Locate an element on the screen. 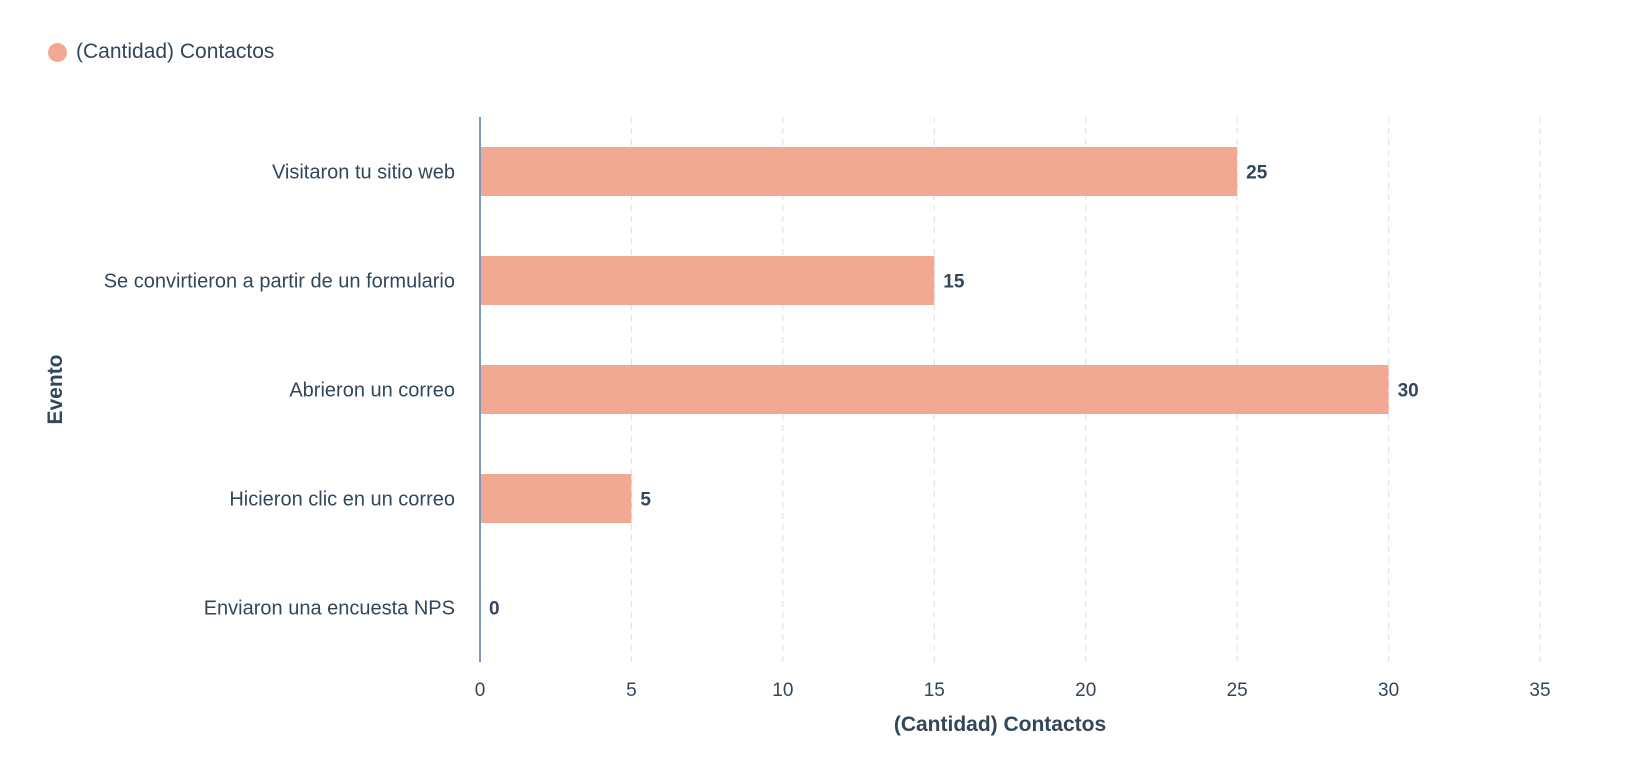  x-tick-label-35: 35 is located at coordinates (1539, 690).